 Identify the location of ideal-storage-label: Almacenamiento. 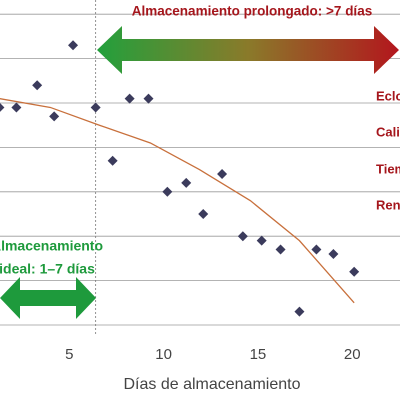
(51, 246).